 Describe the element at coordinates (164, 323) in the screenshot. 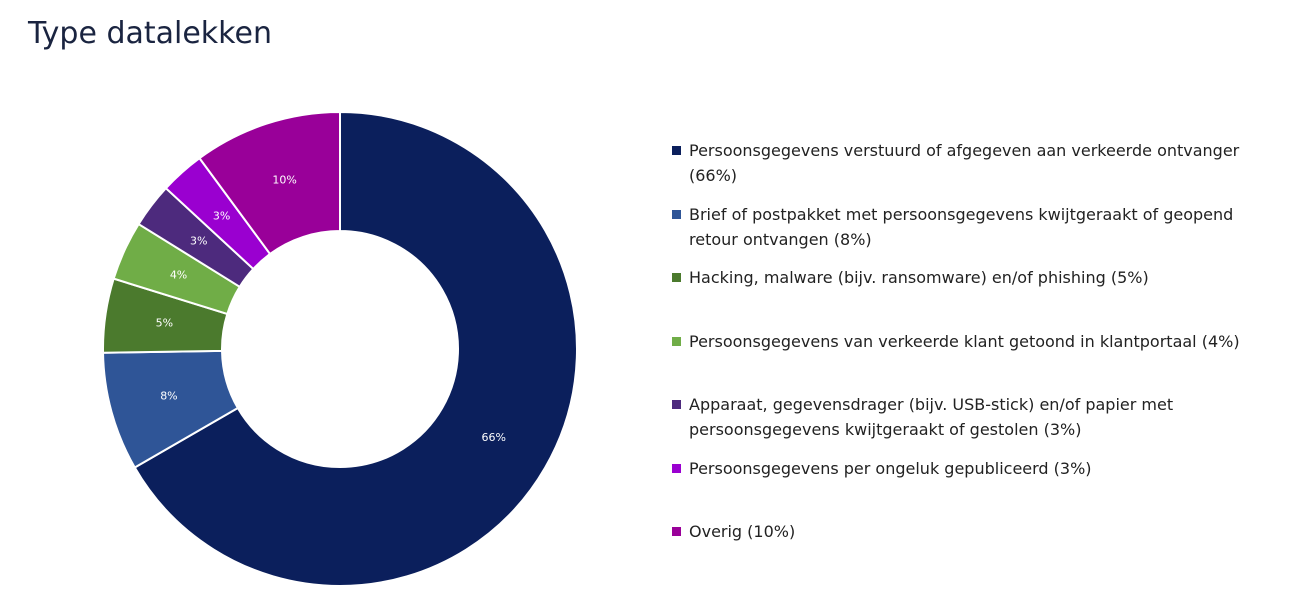

I see `data-label: 5%` at that location.